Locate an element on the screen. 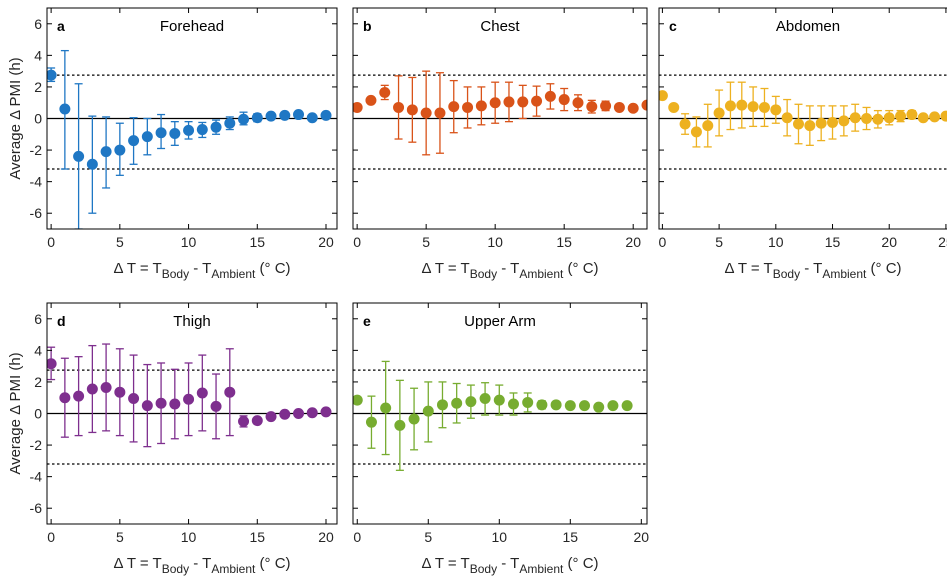 This screenshot has width=947, height=580. panel-title: Forehead is located at coordinates (192, 26).